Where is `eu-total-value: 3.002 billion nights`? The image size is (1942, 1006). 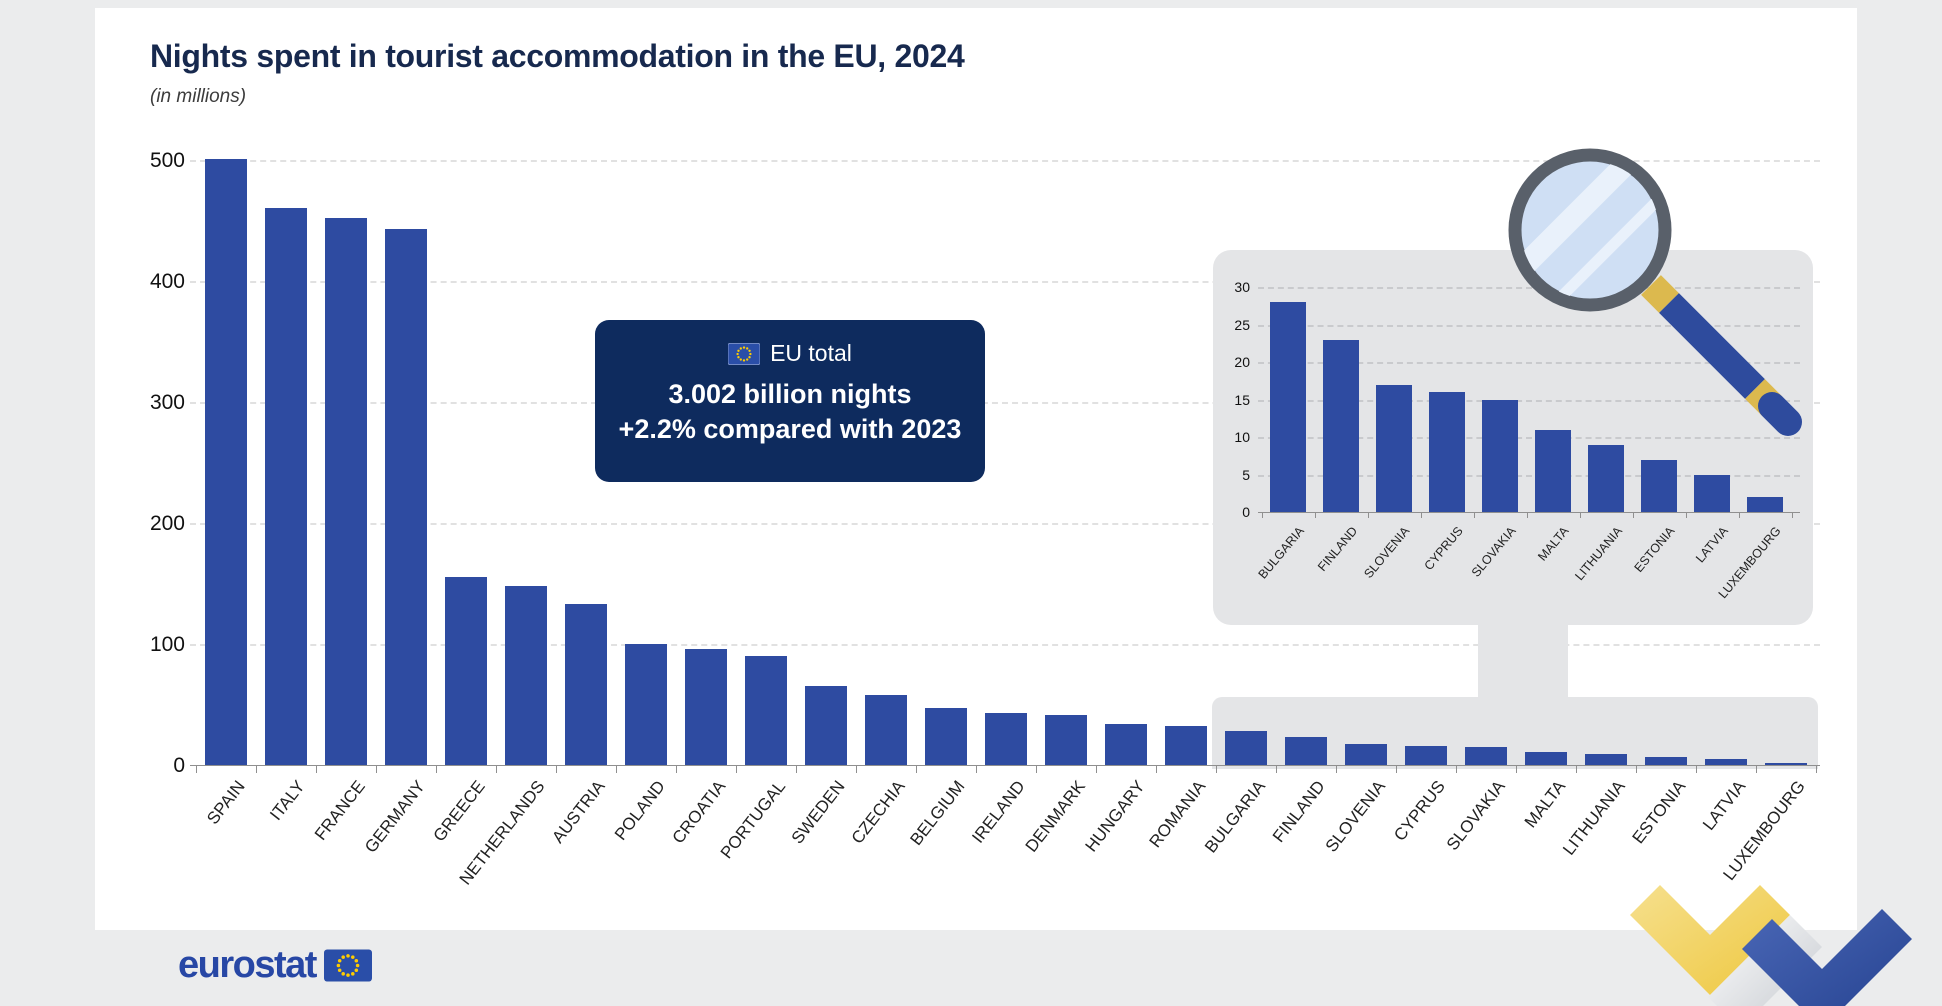 eu-total-value: 3.002 billion nights is located at coordinates (790, 394).